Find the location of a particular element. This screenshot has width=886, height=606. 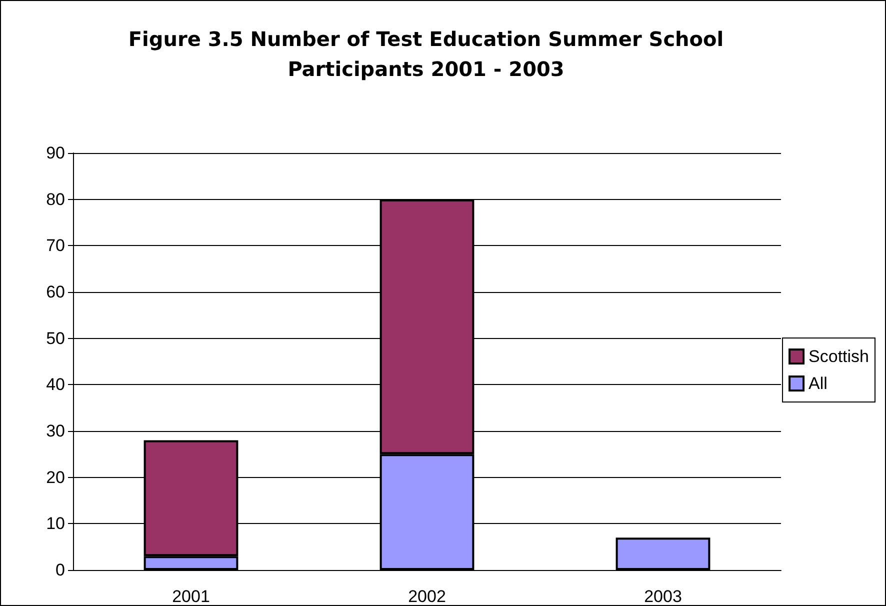

legend-label: All is located at coordinates (818, 383).